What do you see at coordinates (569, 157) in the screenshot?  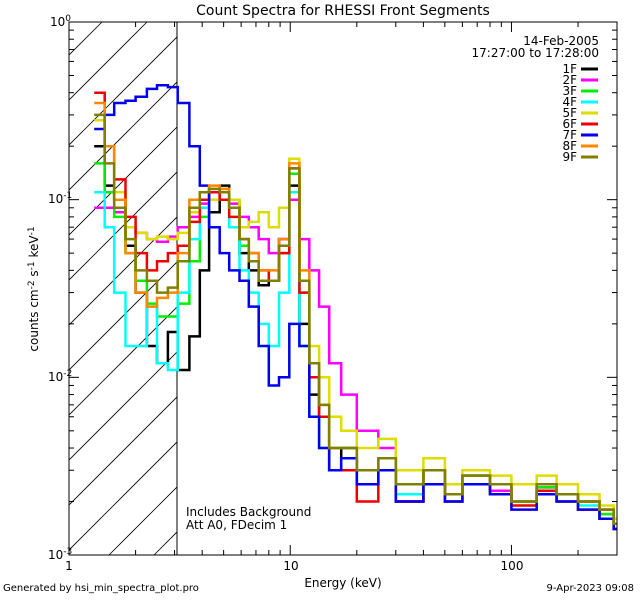 I see `legend-label-9F: 9F` at bounding box center [569, 157].